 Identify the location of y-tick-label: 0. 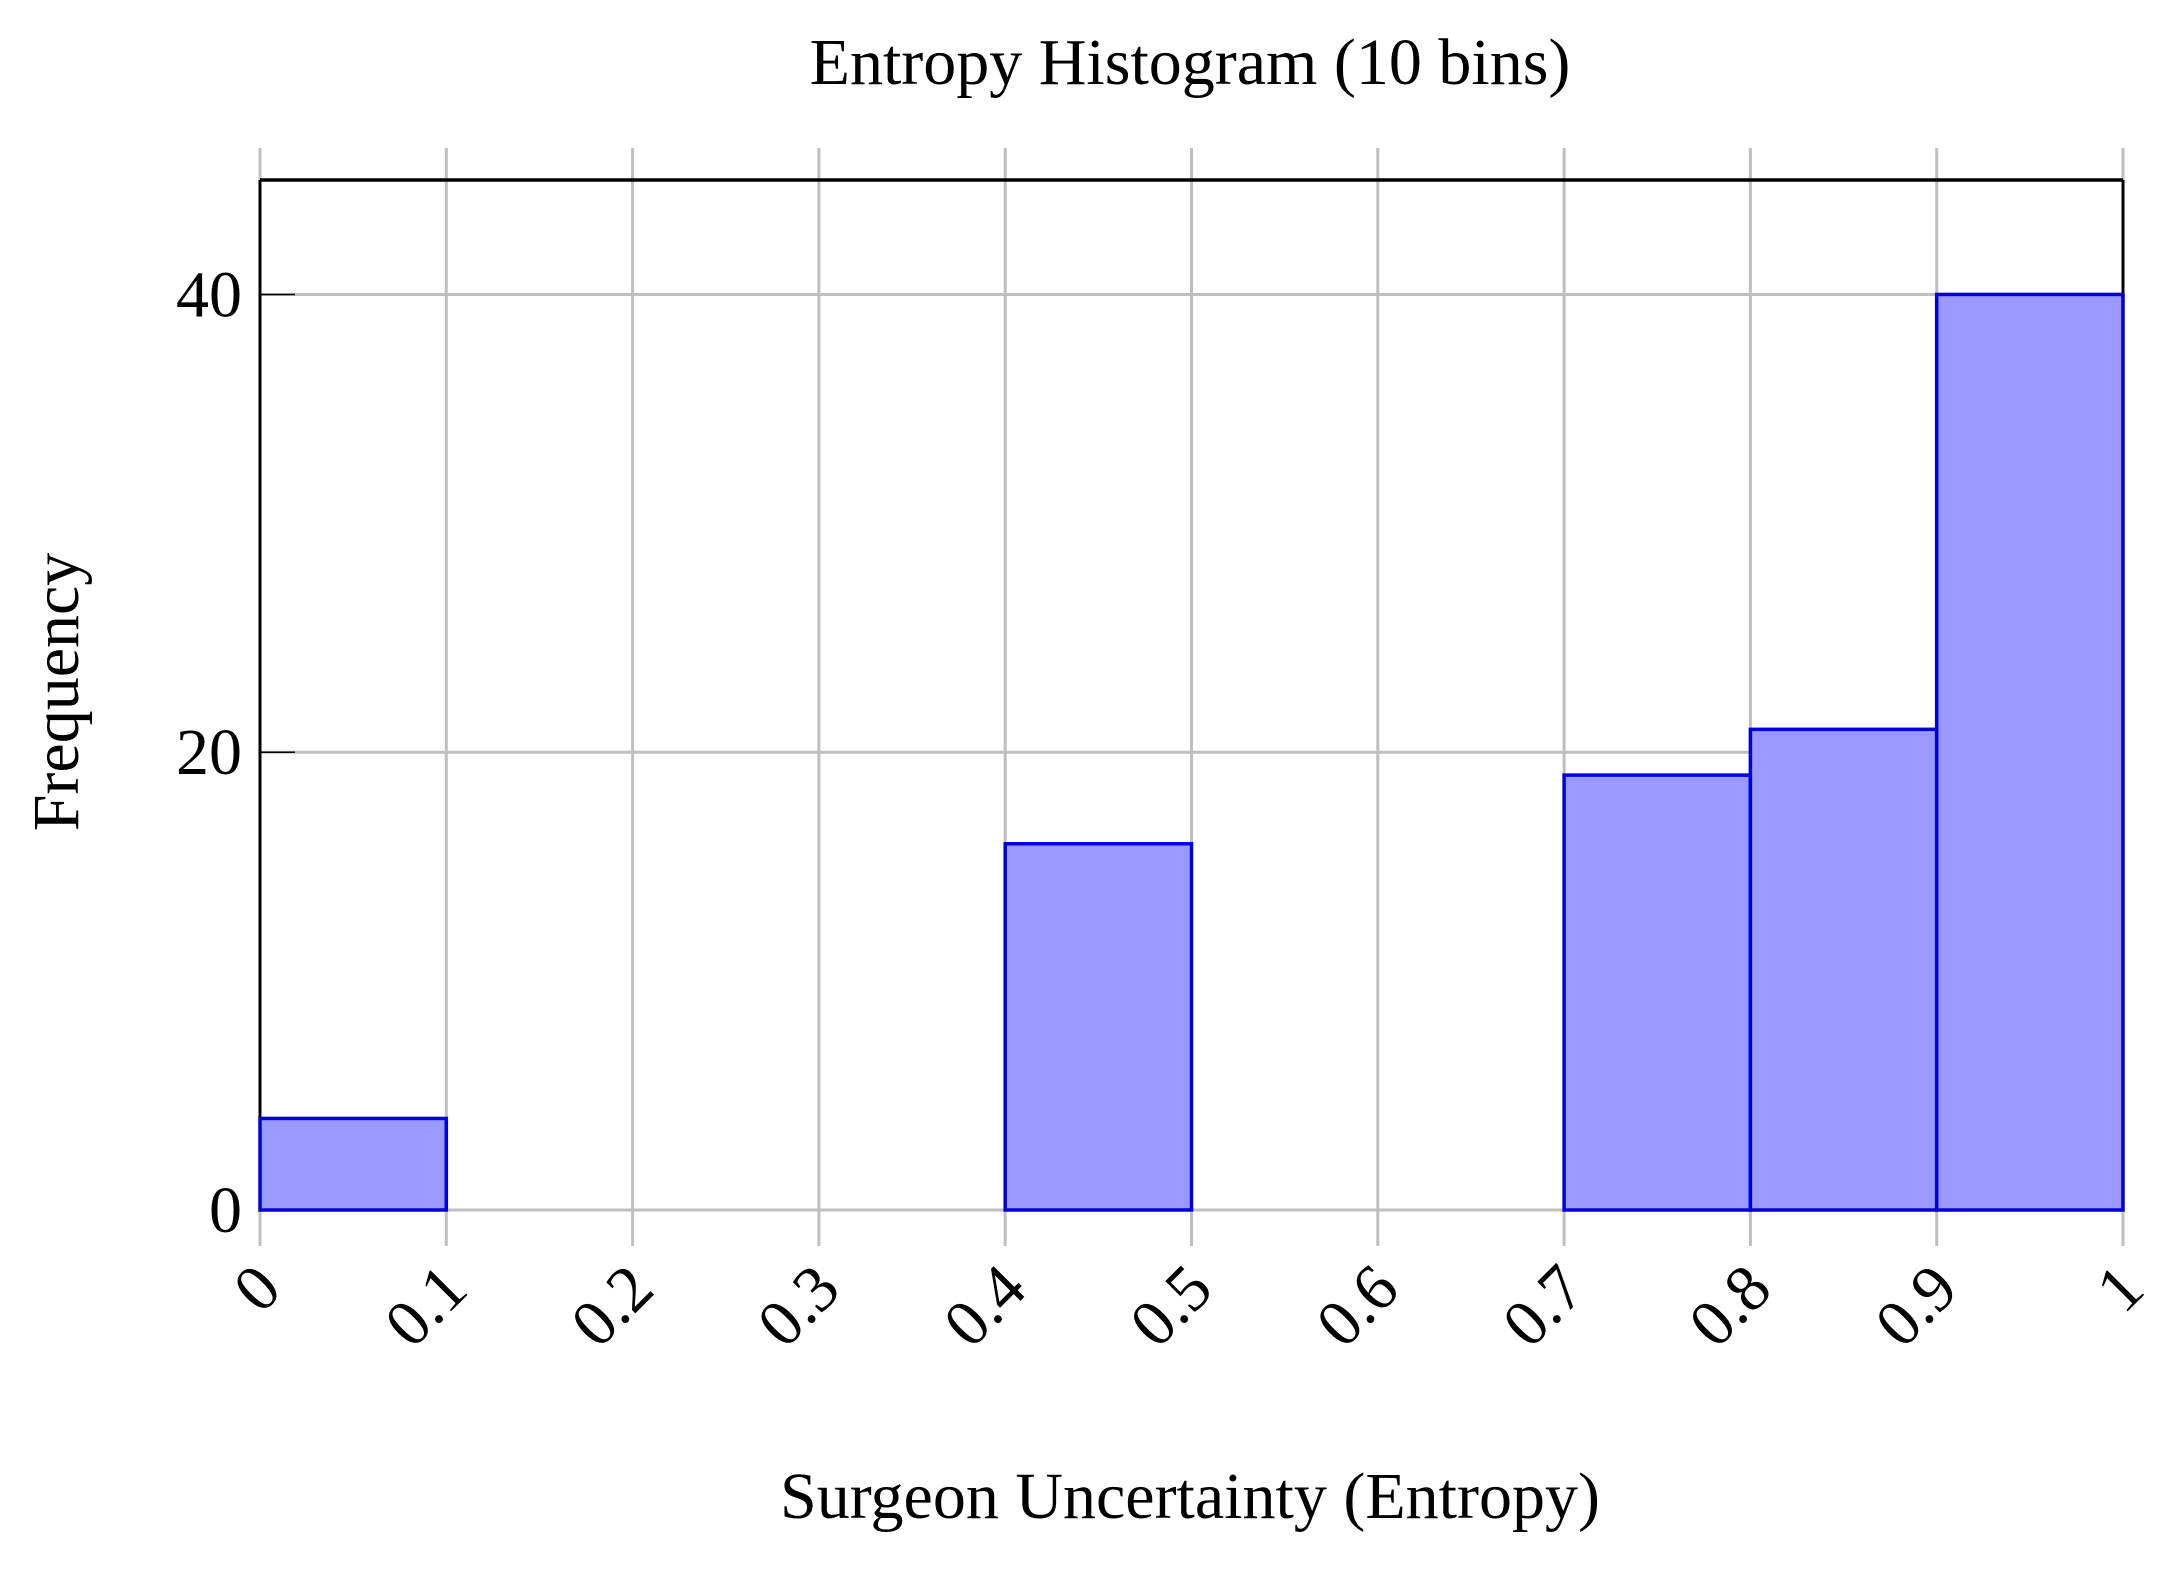
(225, 1210).